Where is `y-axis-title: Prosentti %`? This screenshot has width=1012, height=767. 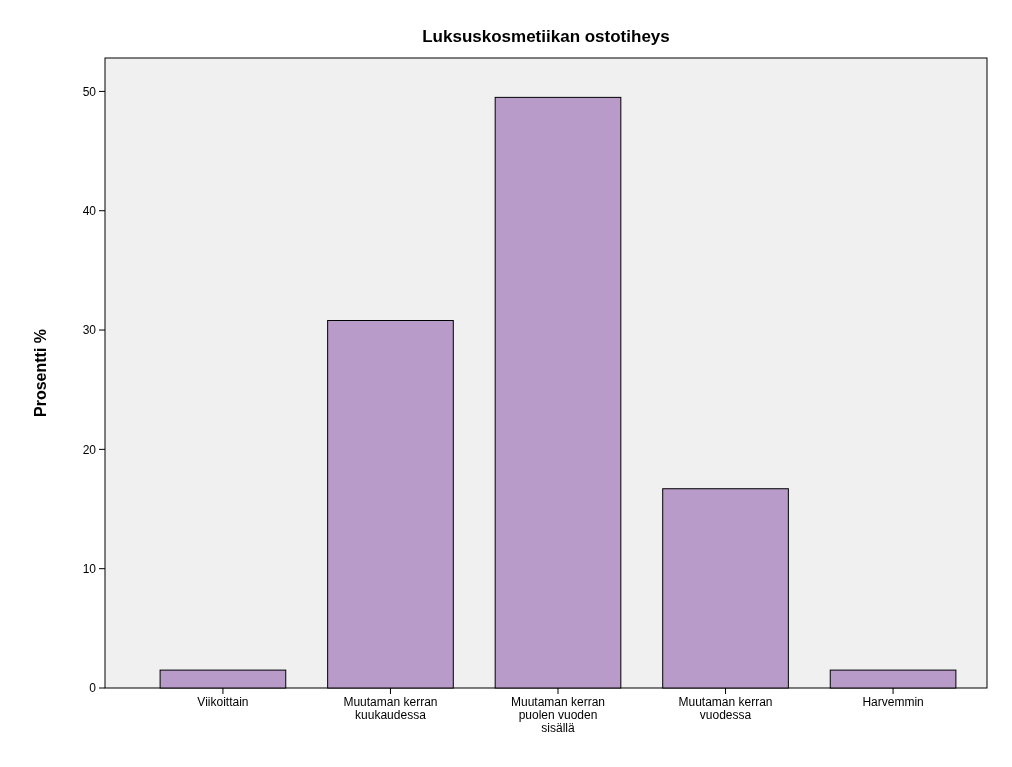 y-axis-title: Prosentti % is located at coordinates (40, 373).